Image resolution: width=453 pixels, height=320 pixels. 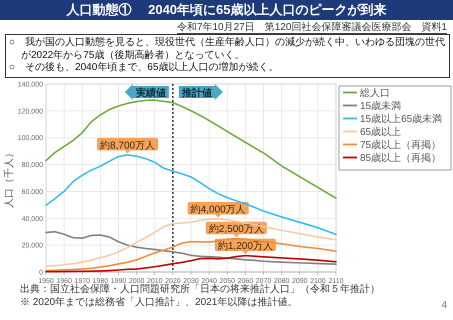 I want to click on text: ○ 我が国の人口動態を見ると、現役世代（生産年齢人口）の減少が続く中、いわゆる団塊の世代が2022年から75歳（後期高齢者）となっていく。, so click(x=227, y=49).